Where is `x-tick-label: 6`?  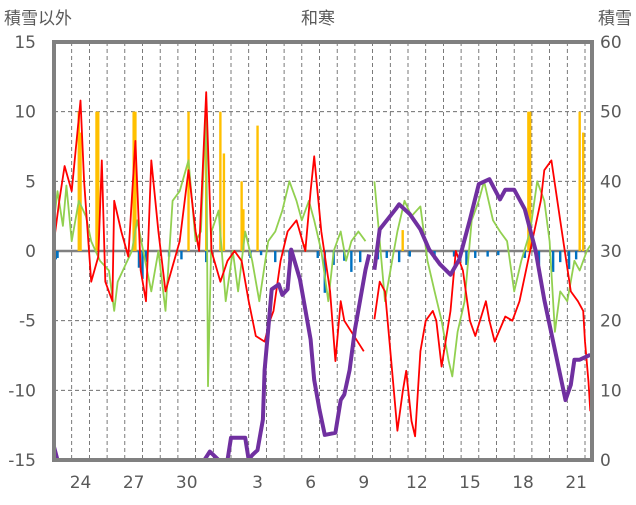 x-tick-label: 6 is located at coordinates (310, 483).